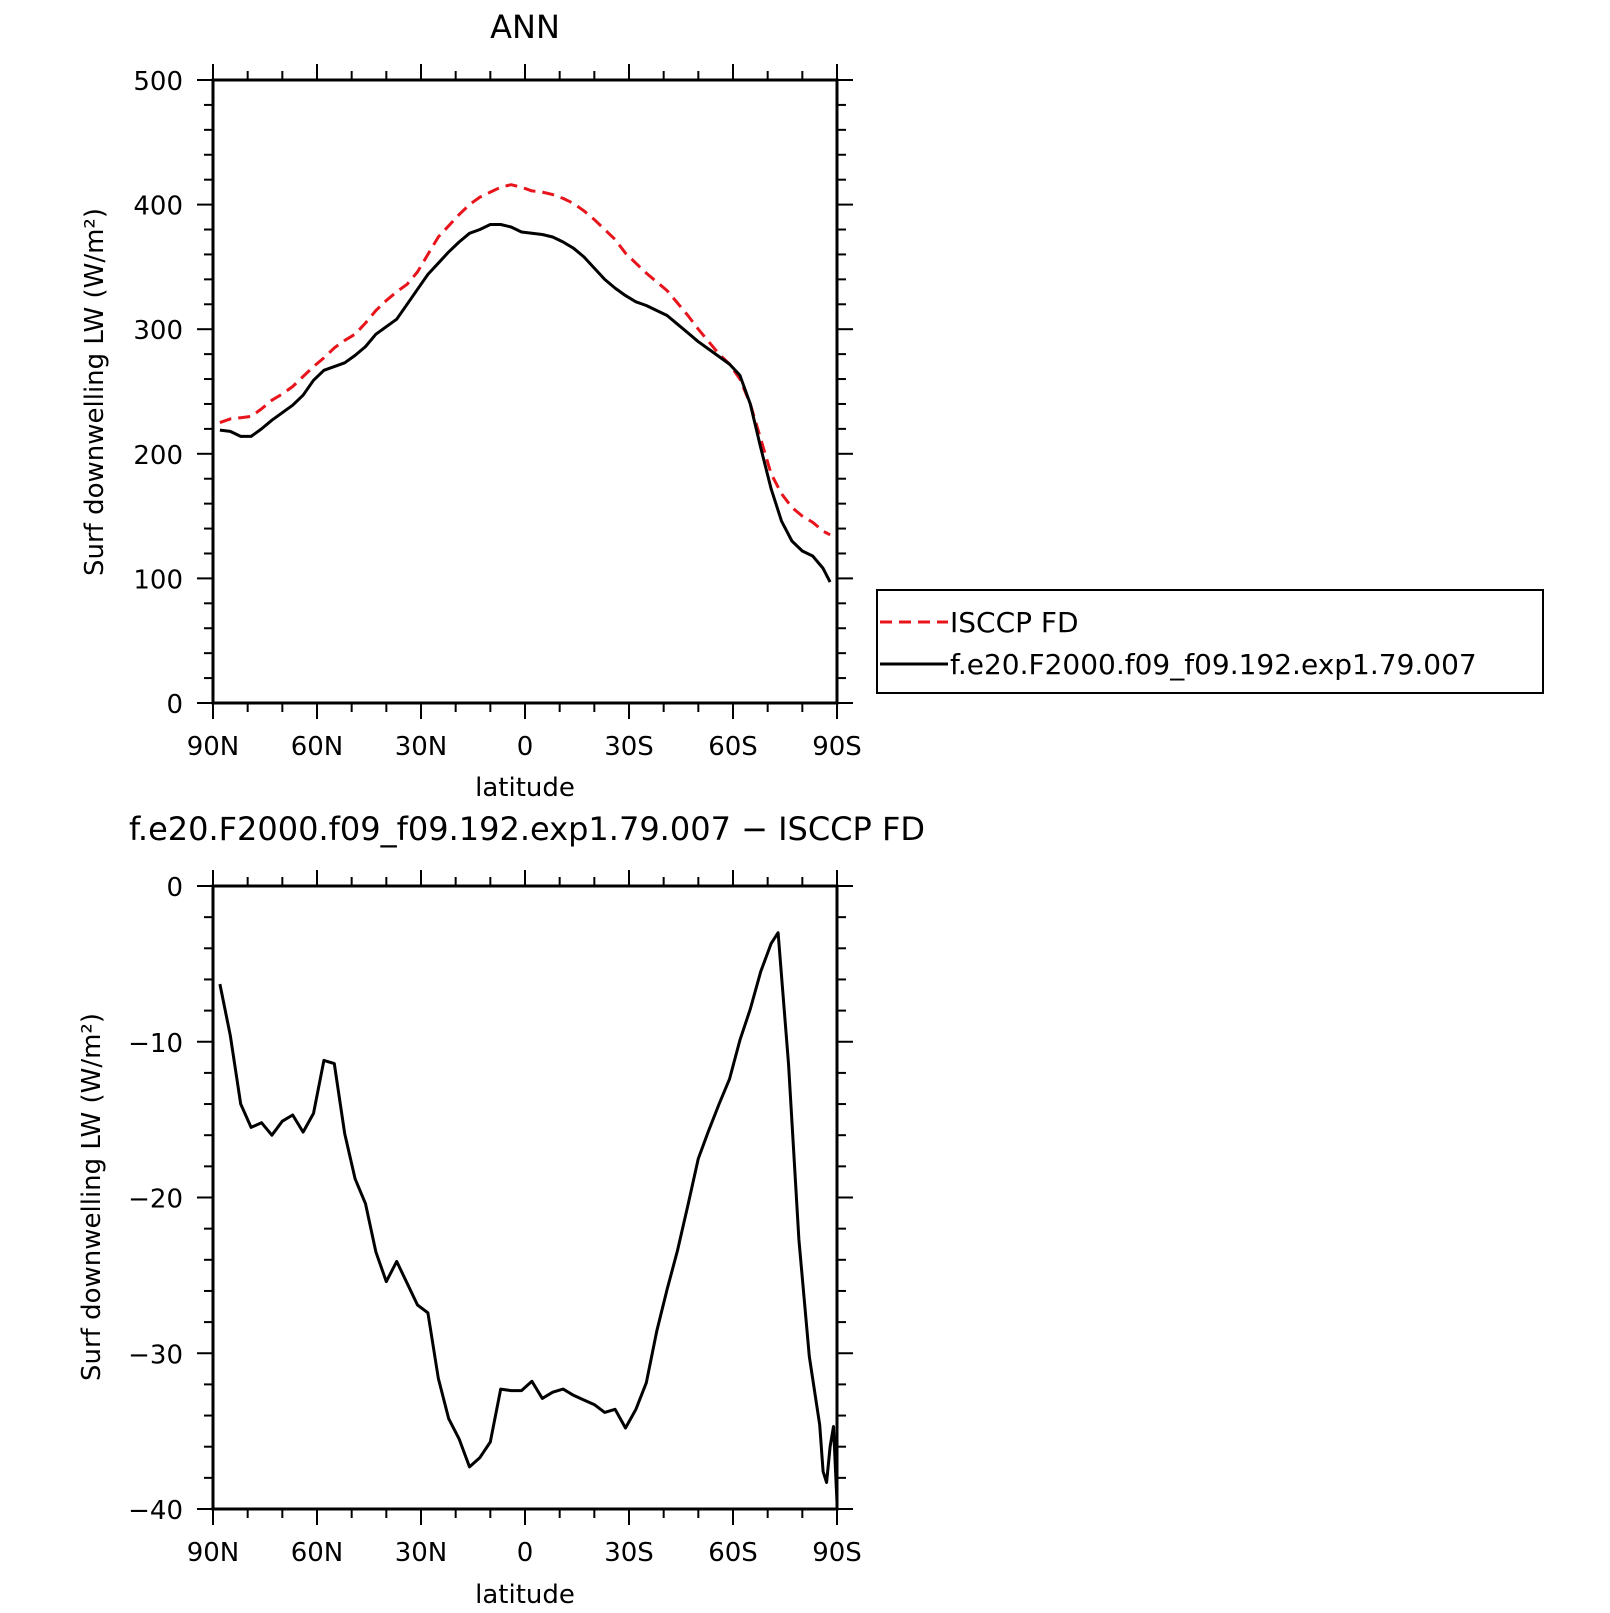 Image resolution: width=1610 pixels, height=1613 pixels. I want to click on bottom-panel-series, so click(528, 1217).